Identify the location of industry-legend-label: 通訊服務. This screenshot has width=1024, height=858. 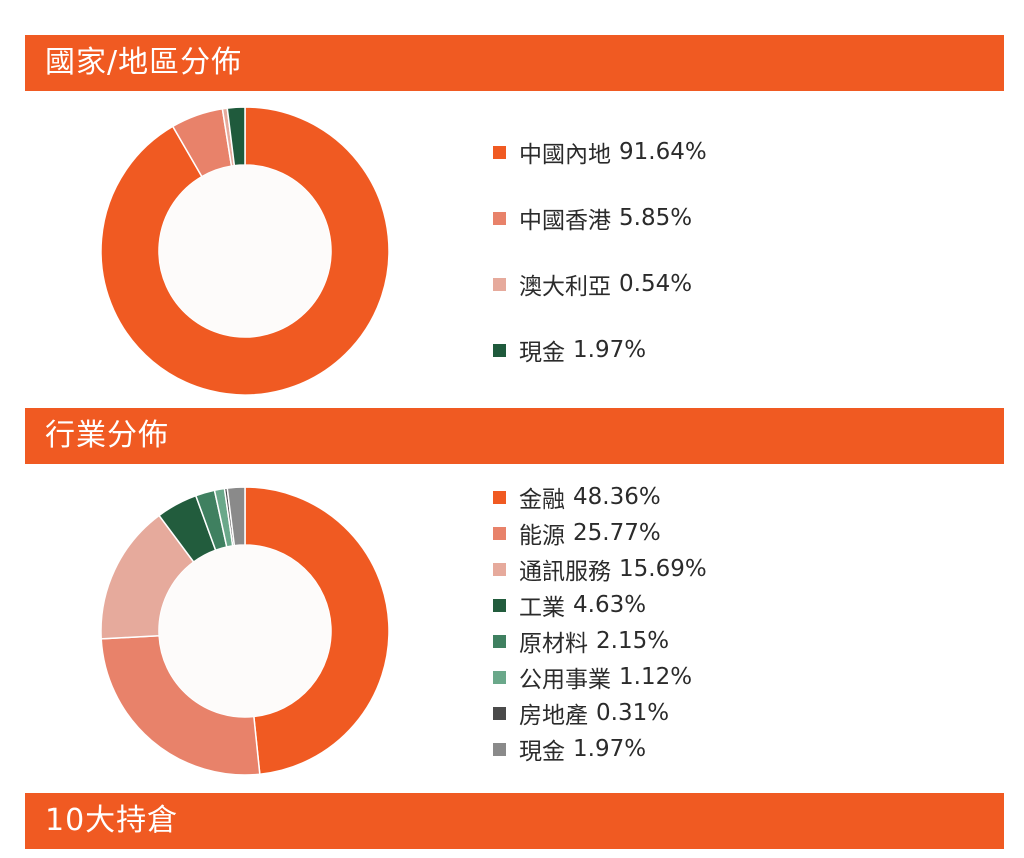
(565, 572).